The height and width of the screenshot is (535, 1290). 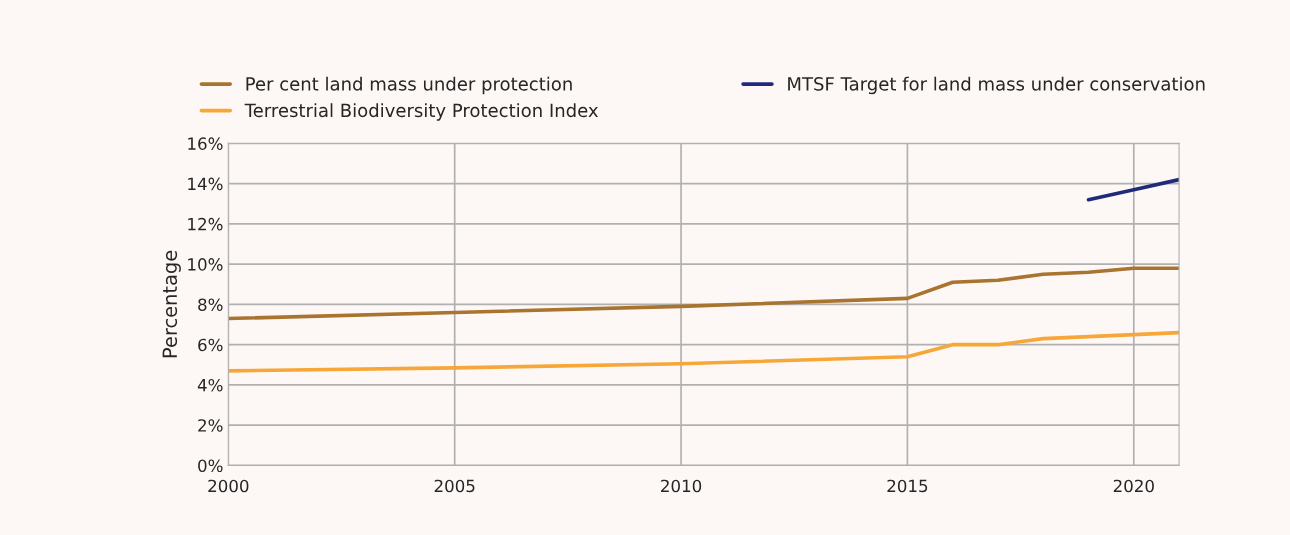 What do you see at coordinates (210, 466) in the screenshot?
I see `y-tick-label: 0%` at bounding box center [210, 466].